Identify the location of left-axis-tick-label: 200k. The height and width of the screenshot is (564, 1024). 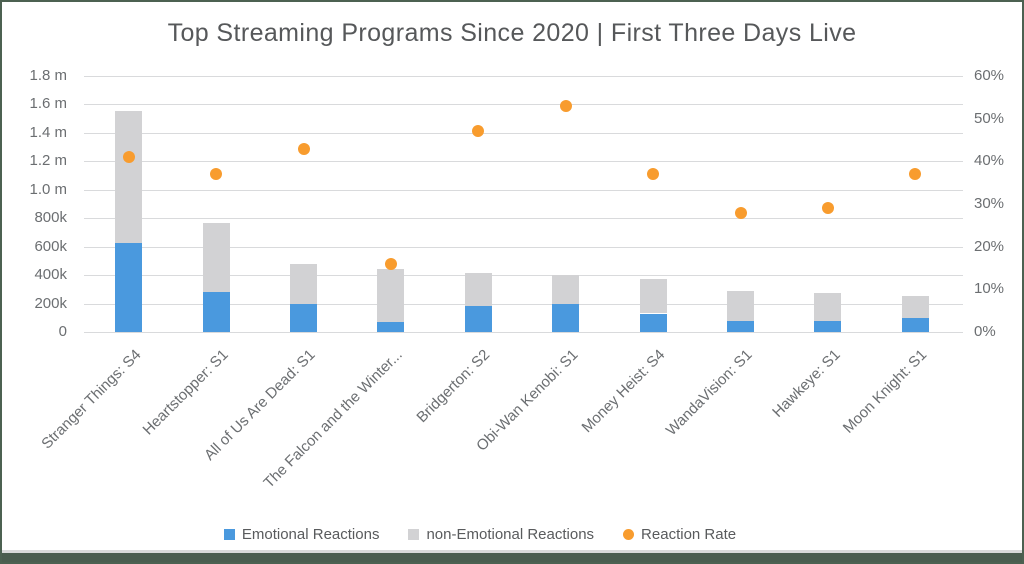
(50, 303).